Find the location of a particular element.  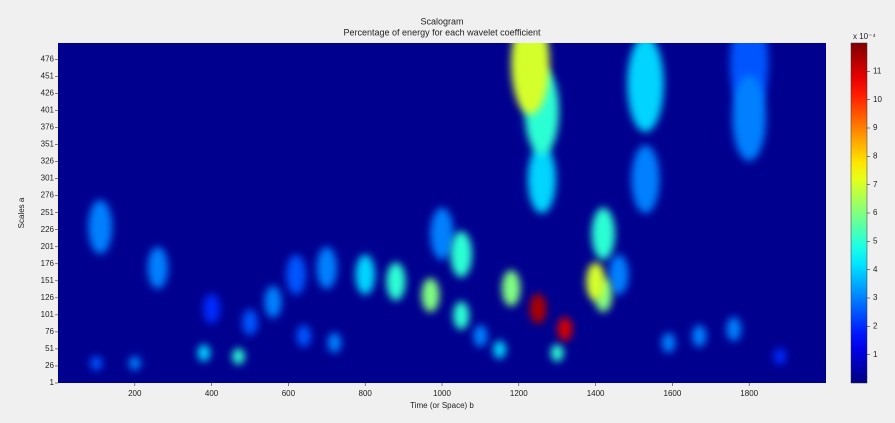

colorbar-tick-label: 6 is located at coordinates (875, 212).